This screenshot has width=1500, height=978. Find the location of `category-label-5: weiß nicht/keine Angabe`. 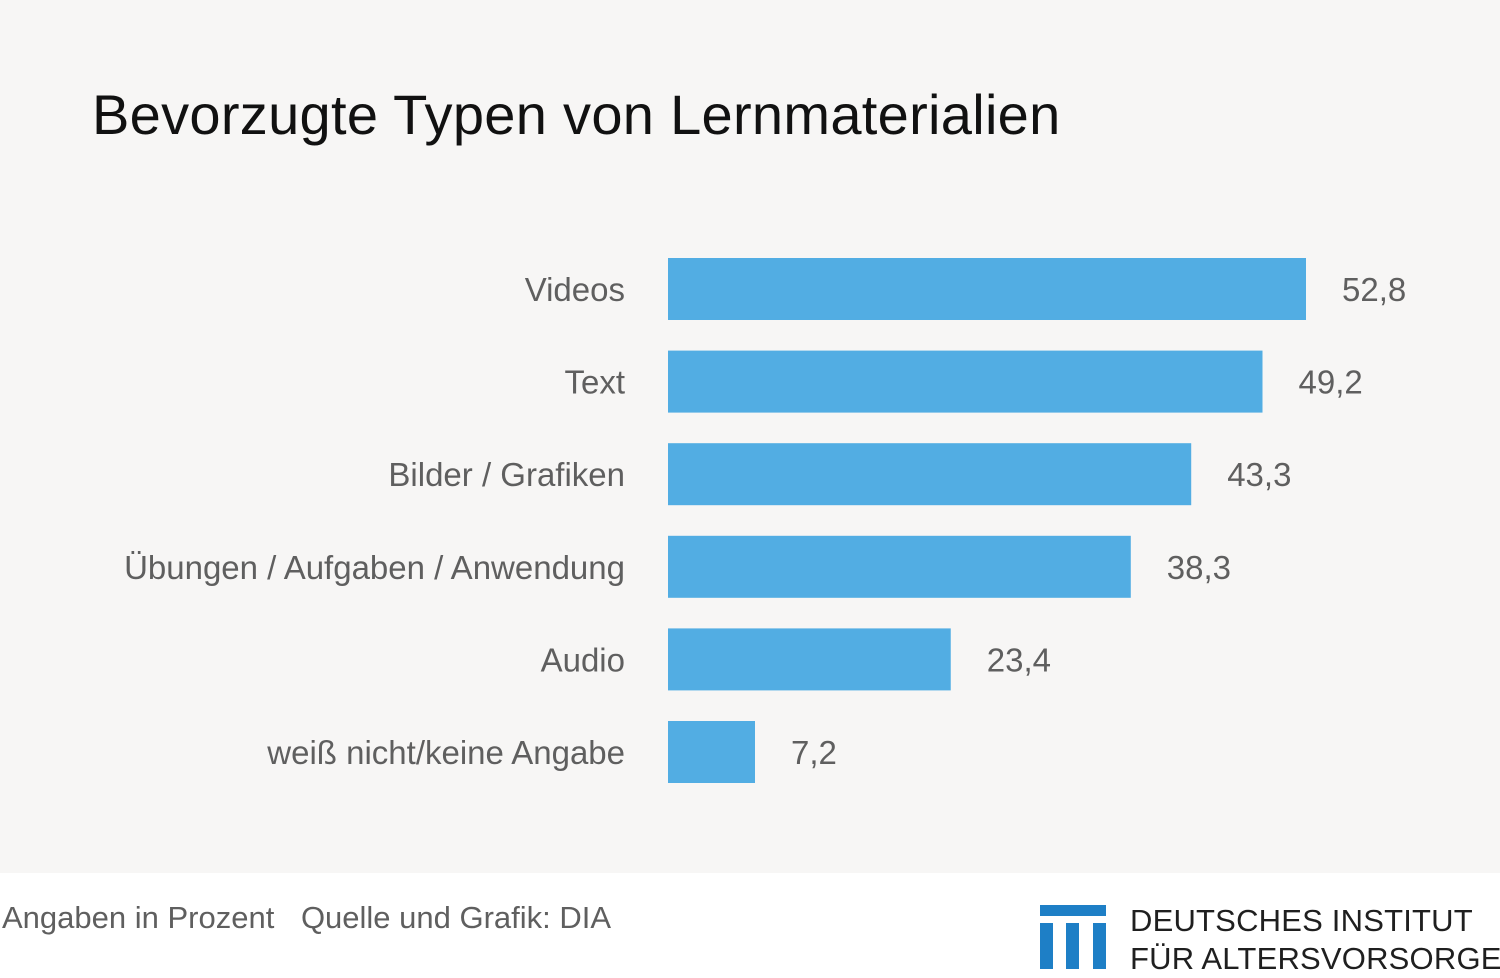

category-label-5: weiß nicht/keine Angabe is located at coordinates (445, 752).